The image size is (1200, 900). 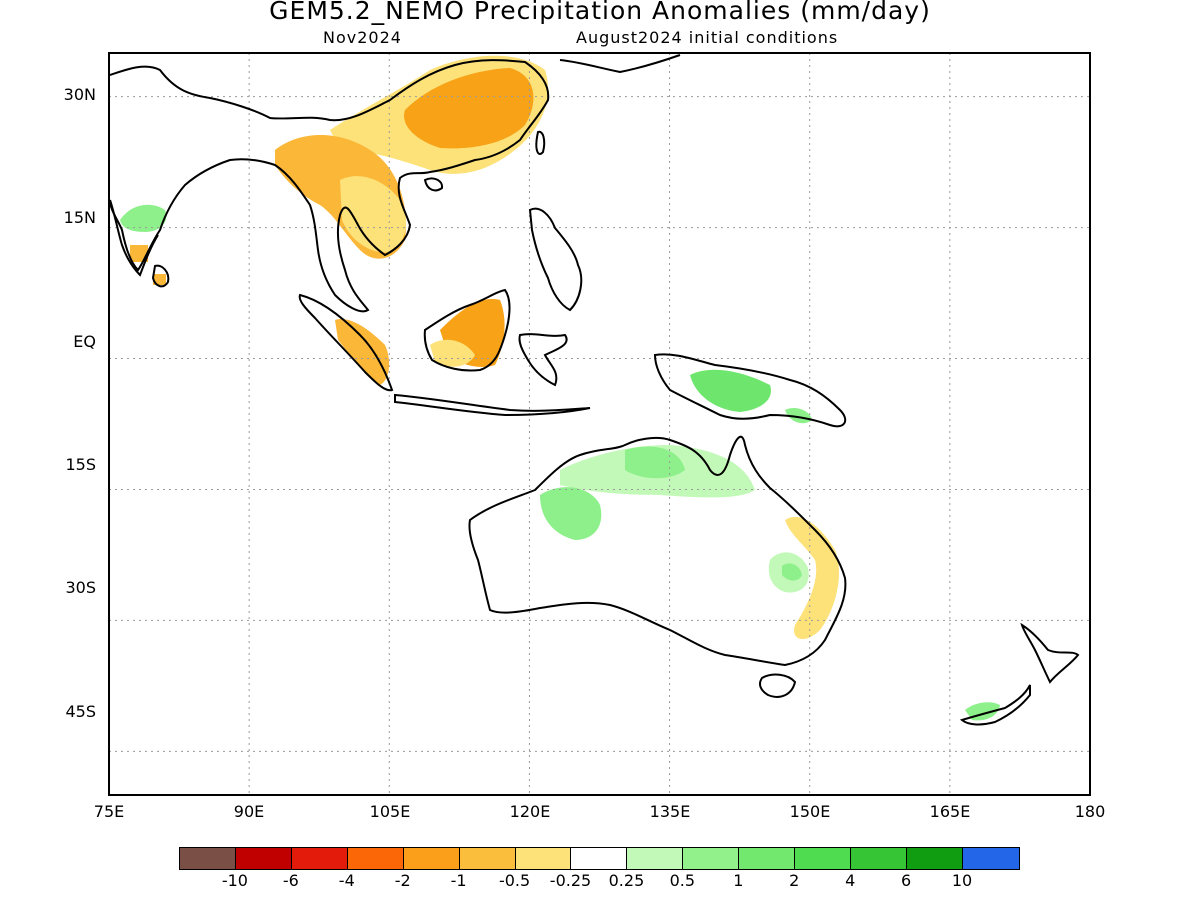 I want to click on colorbar-label: 0.5, so click(x=682, y=880).